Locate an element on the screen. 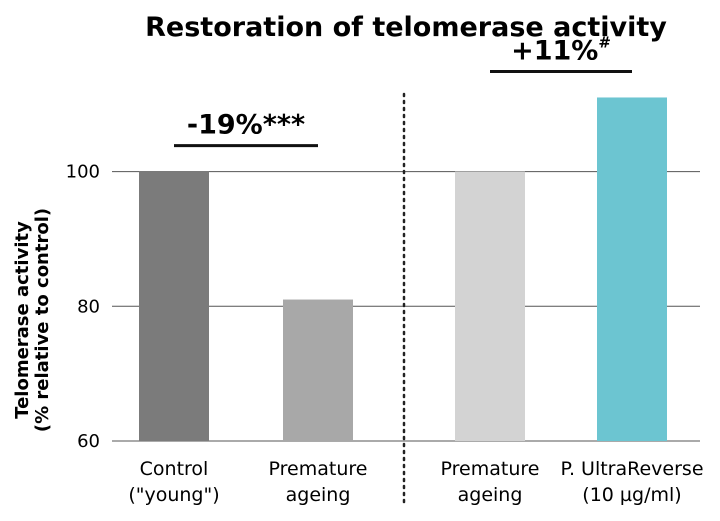  x-category-label: (10 µg/ml) is located at coordinates (631, 495).